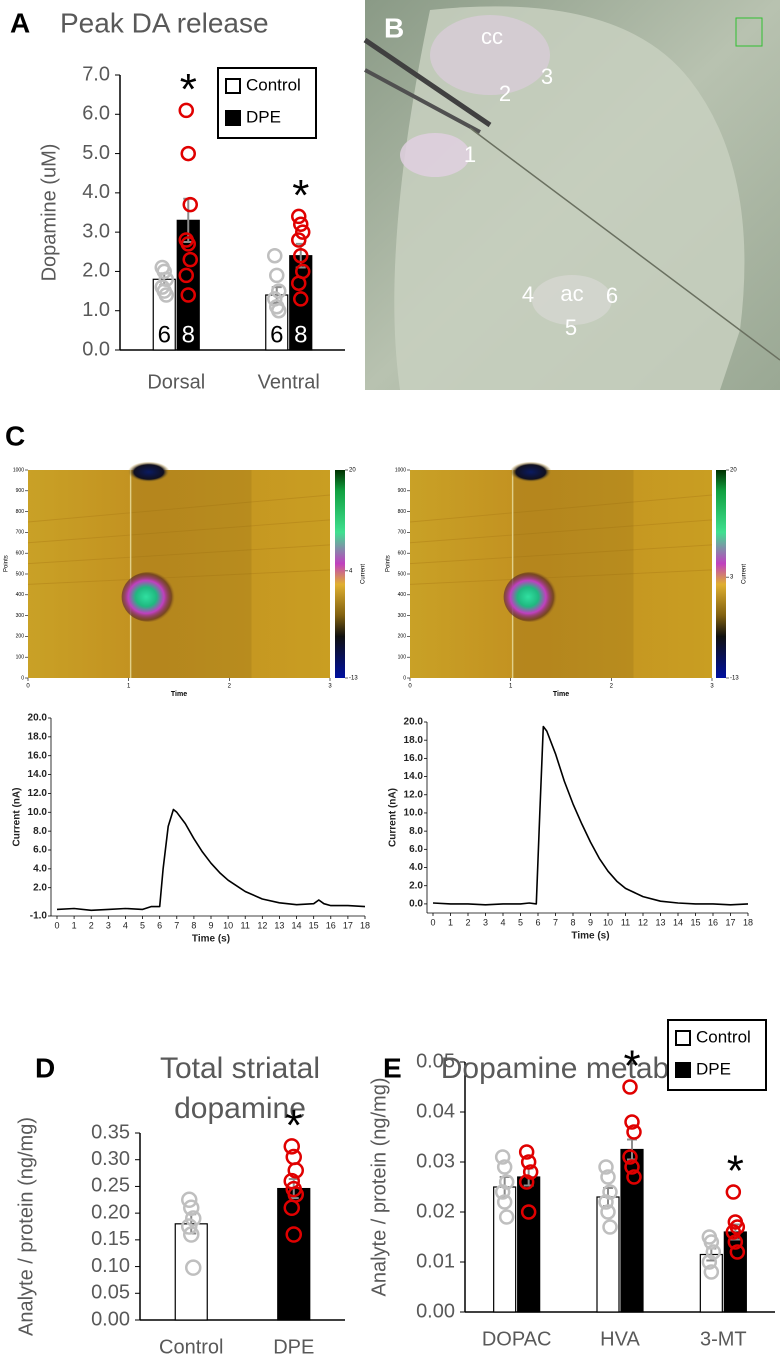 The height and width of the screenshot is (1360, 780). Describe the element at coordinates (435, 1161) in the screenshot. I see `y-tick-label: 0.03` at that location.